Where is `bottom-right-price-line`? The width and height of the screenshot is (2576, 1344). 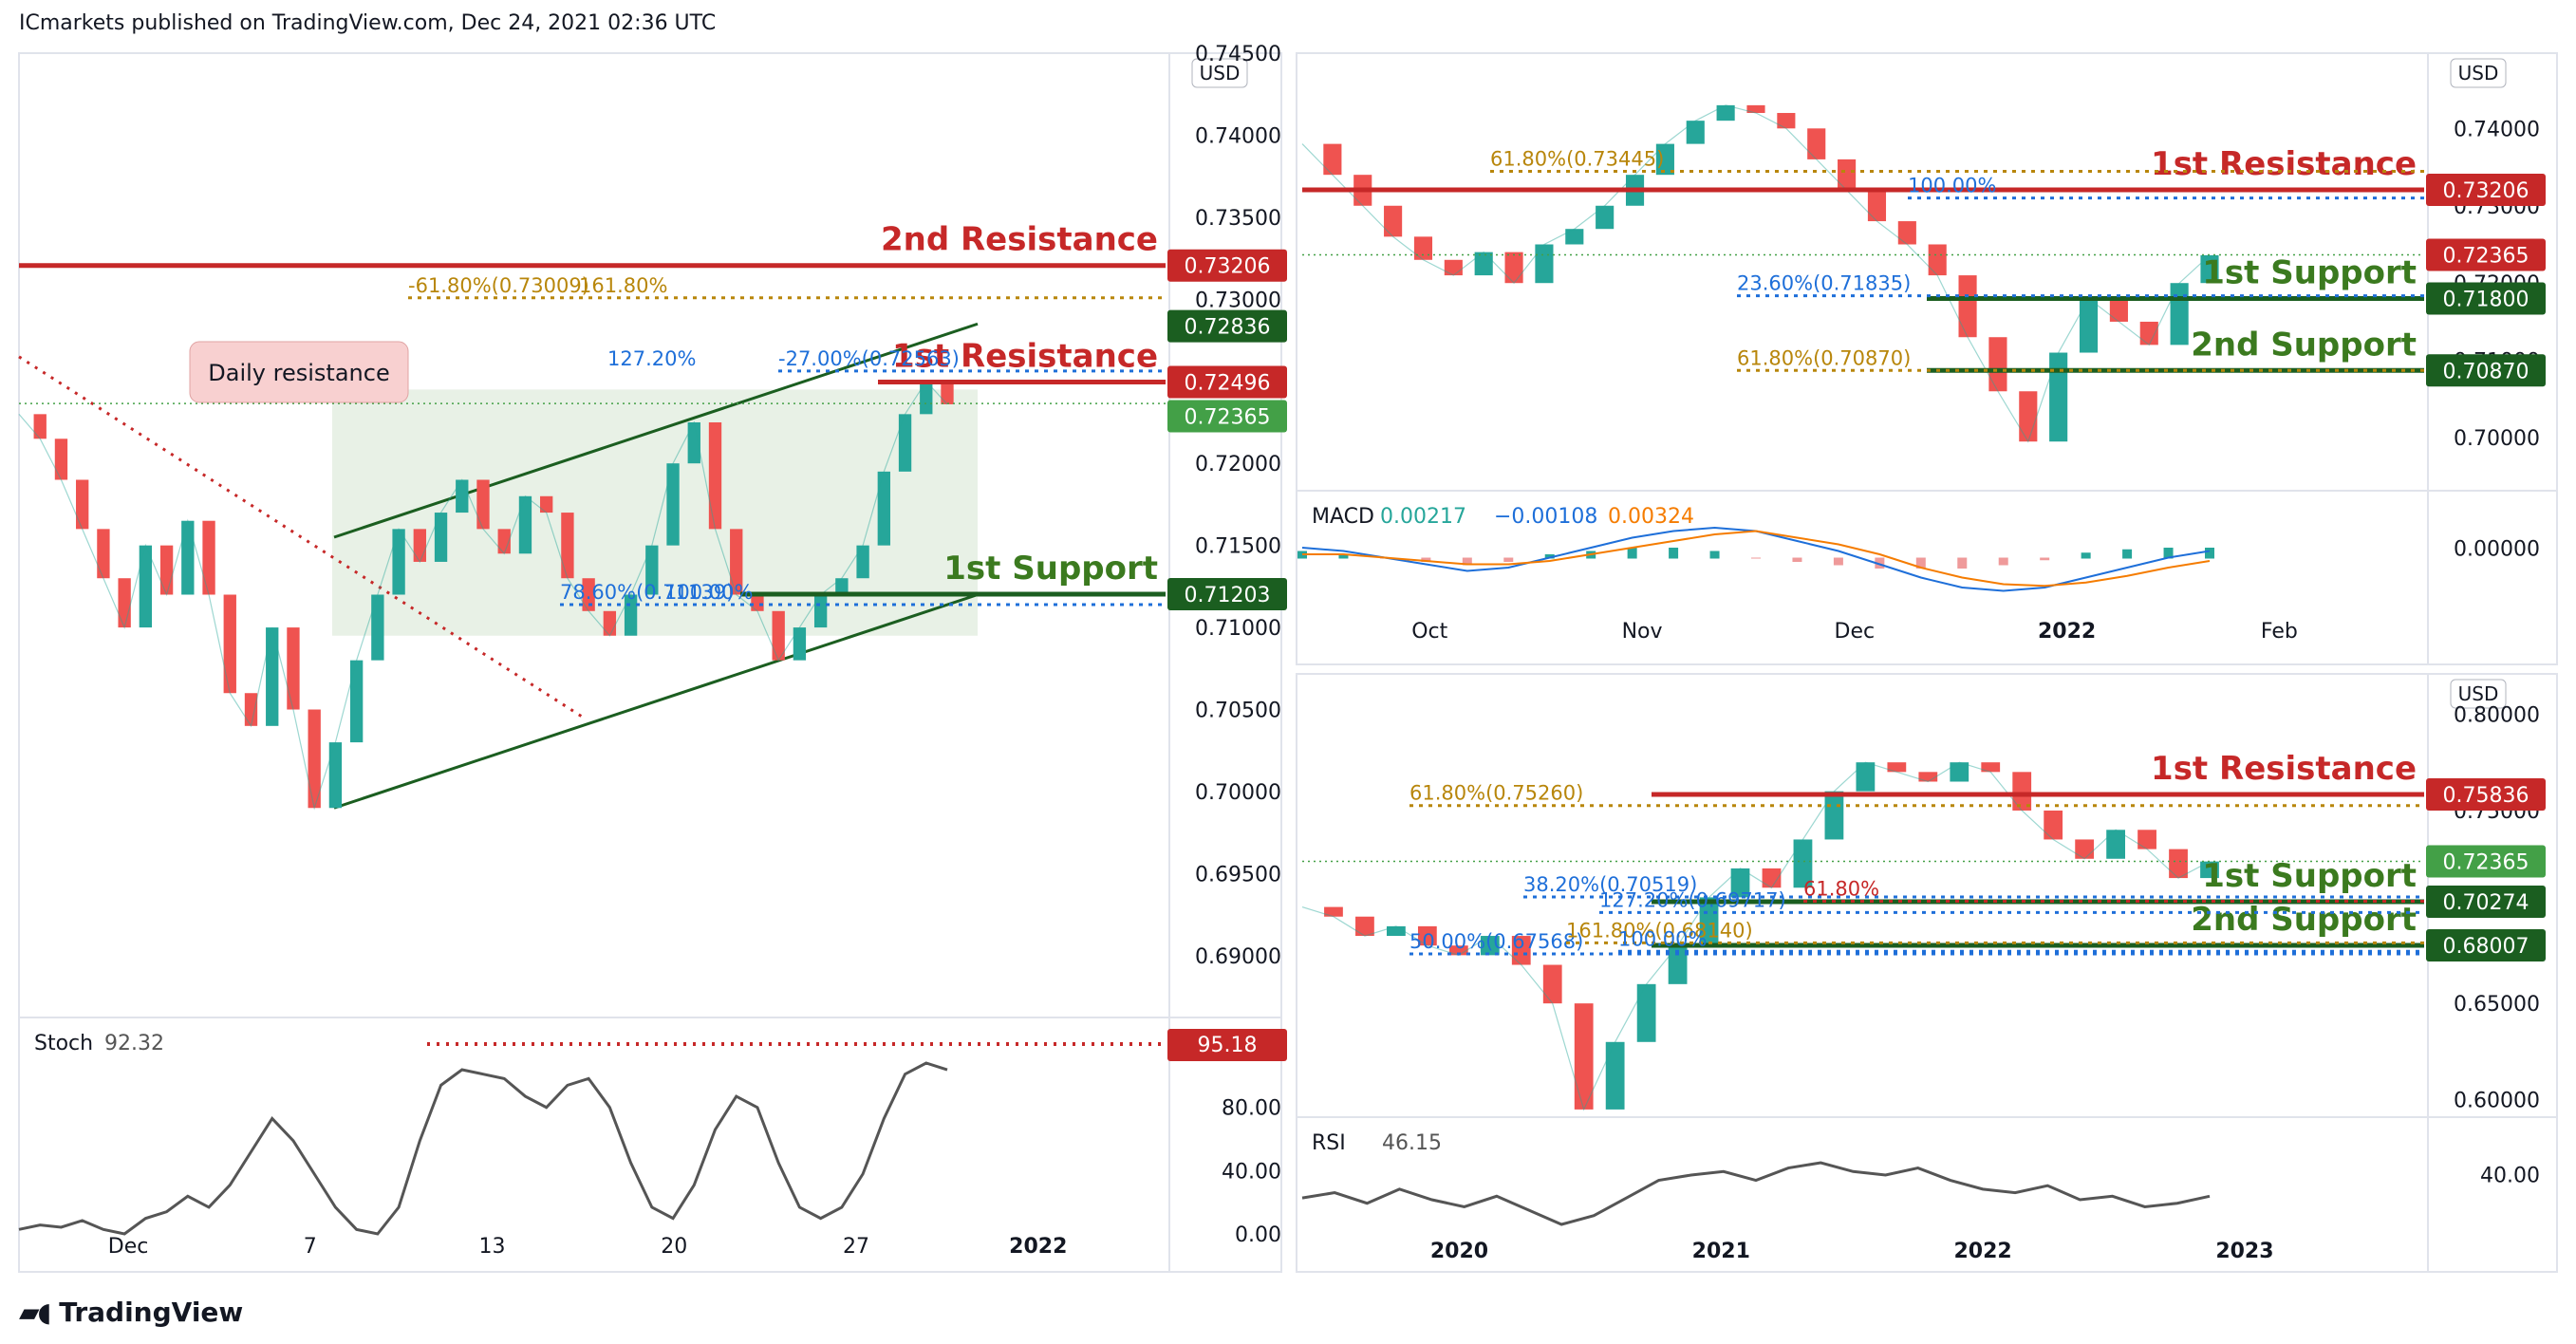
bottom-right-price-line is located at coordinates (1756, 936).